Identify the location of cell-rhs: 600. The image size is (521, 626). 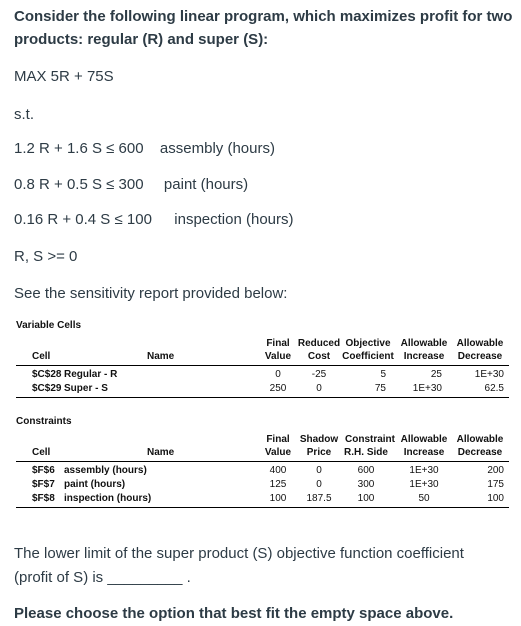
(366, 470).